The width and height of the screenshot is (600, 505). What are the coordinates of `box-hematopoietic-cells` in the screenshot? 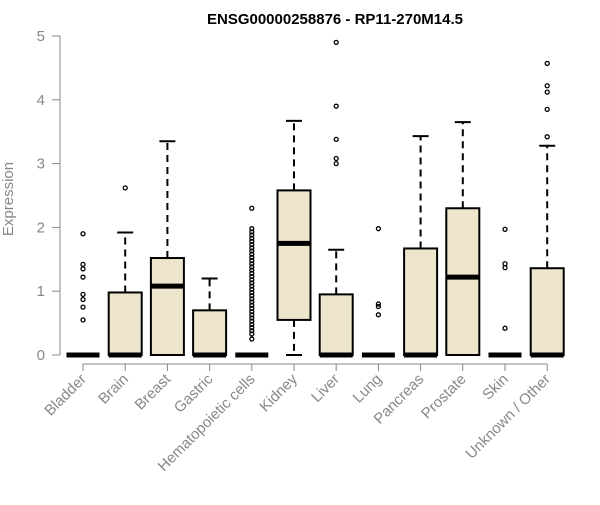 It's located at (252, 281).